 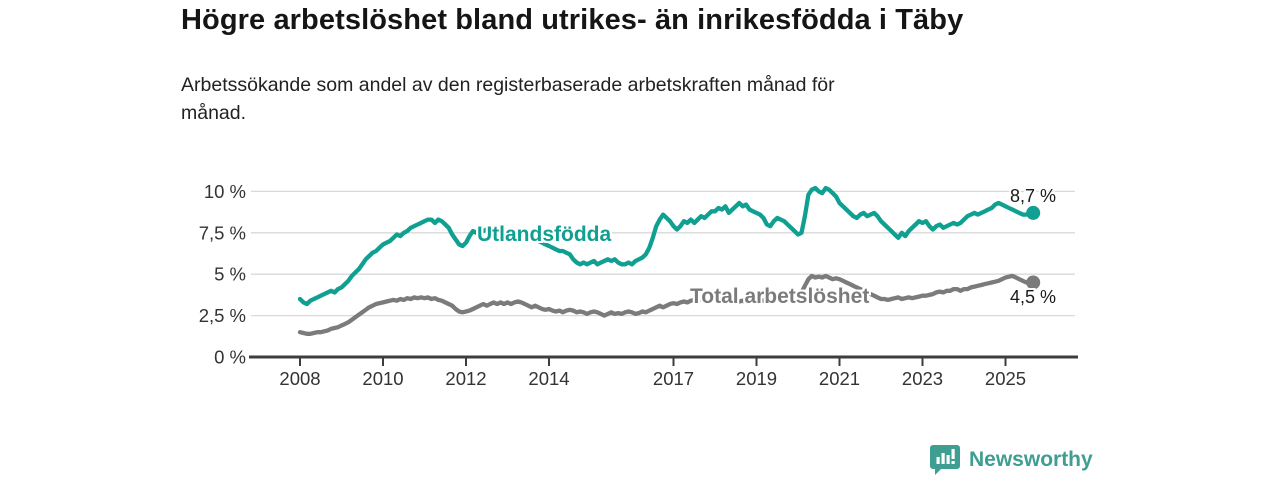 What do you see at coordinates (756, 378) in the screenshot?
I see `svg-text: 2019` at bounding box center [756, 378].